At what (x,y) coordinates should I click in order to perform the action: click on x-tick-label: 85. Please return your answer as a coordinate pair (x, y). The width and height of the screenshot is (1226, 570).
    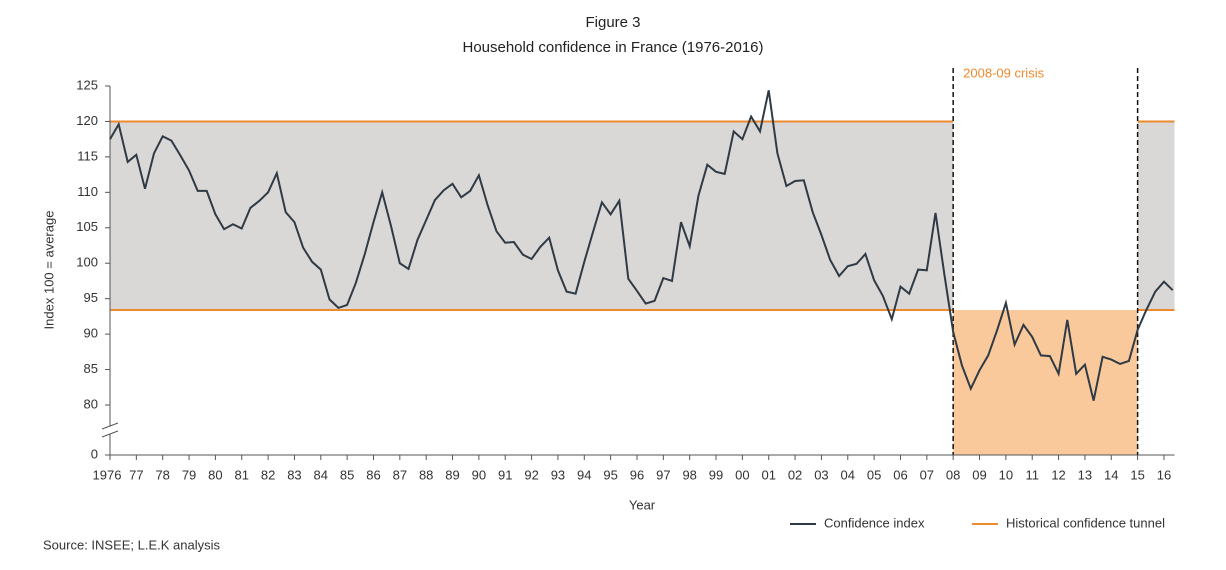
    Looking at the image, I should click on (347, 474).